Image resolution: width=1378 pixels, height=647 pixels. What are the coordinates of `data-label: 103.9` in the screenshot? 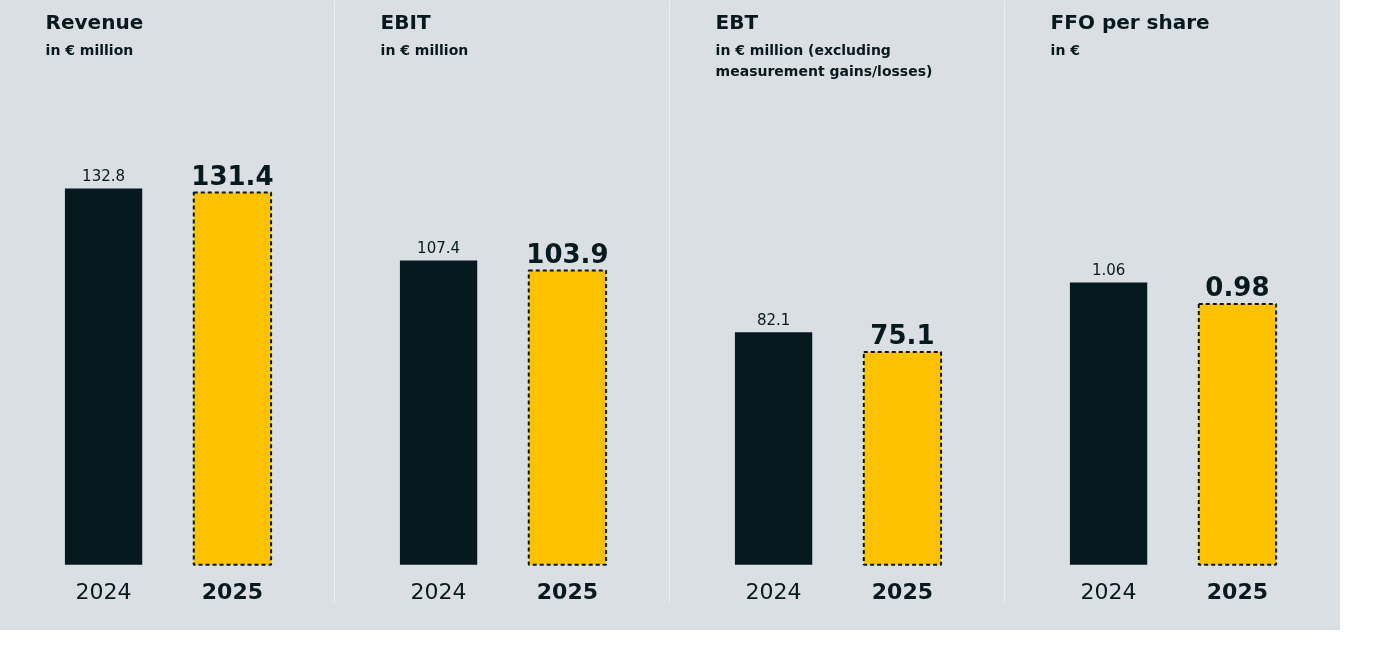 It's located at (567, 253).